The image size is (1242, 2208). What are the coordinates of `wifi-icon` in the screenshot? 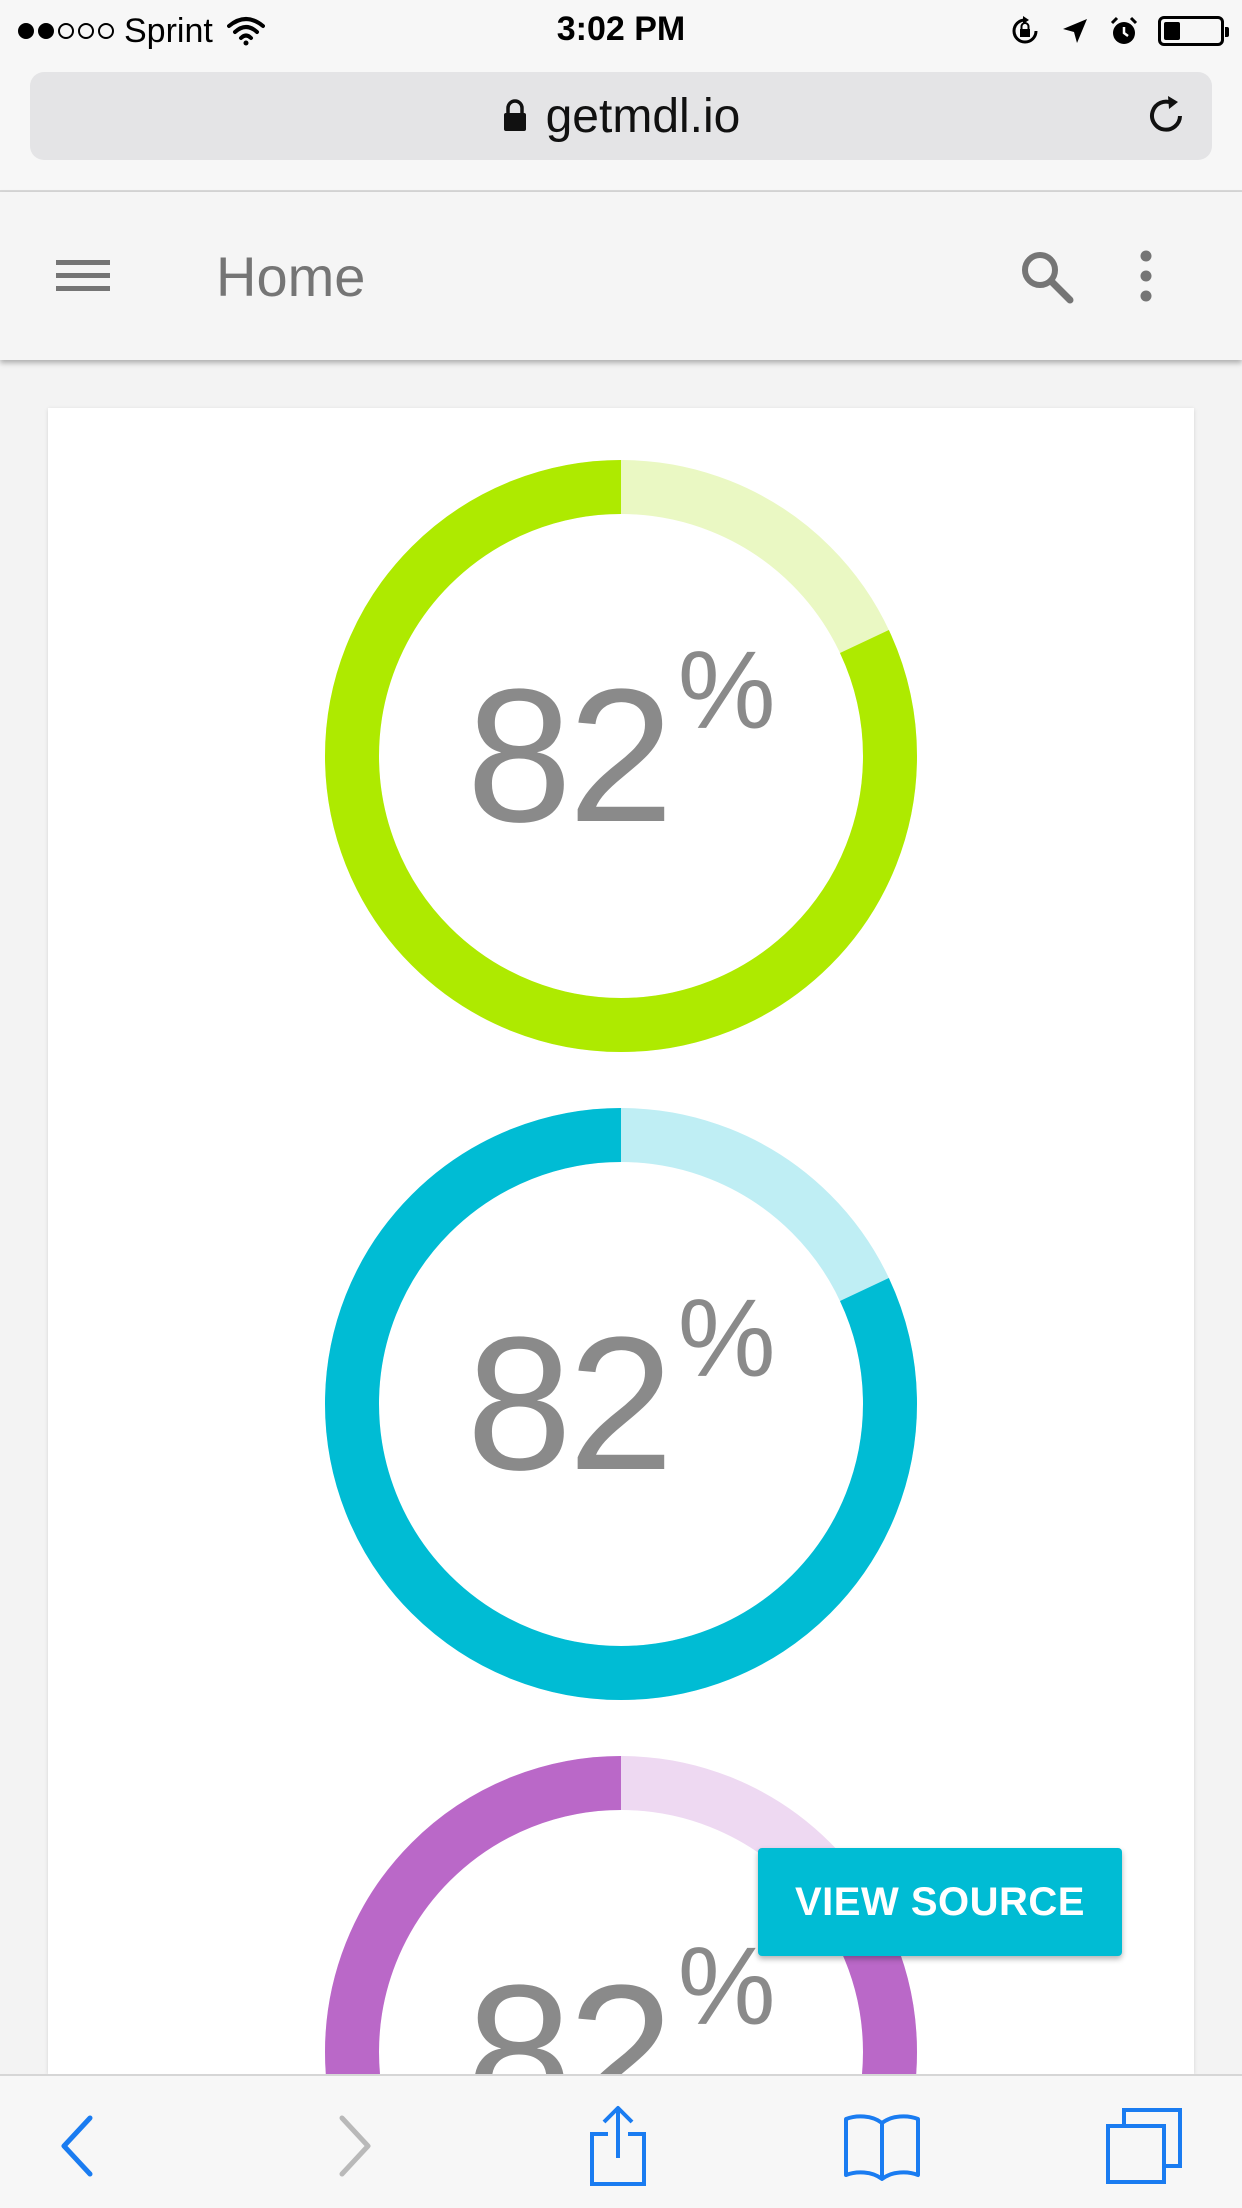 It's located at (245, 31).